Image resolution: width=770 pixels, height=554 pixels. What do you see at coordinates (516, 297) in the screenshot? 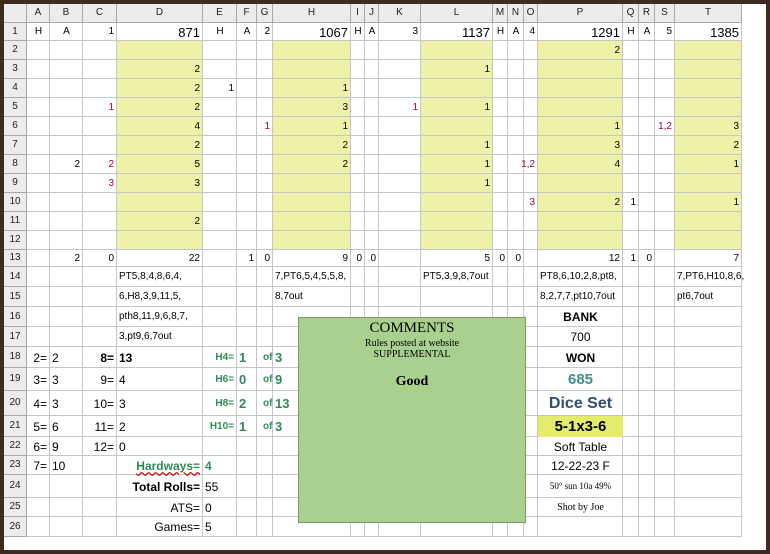
I see `cell-n15` at bounding box center [516, 297].